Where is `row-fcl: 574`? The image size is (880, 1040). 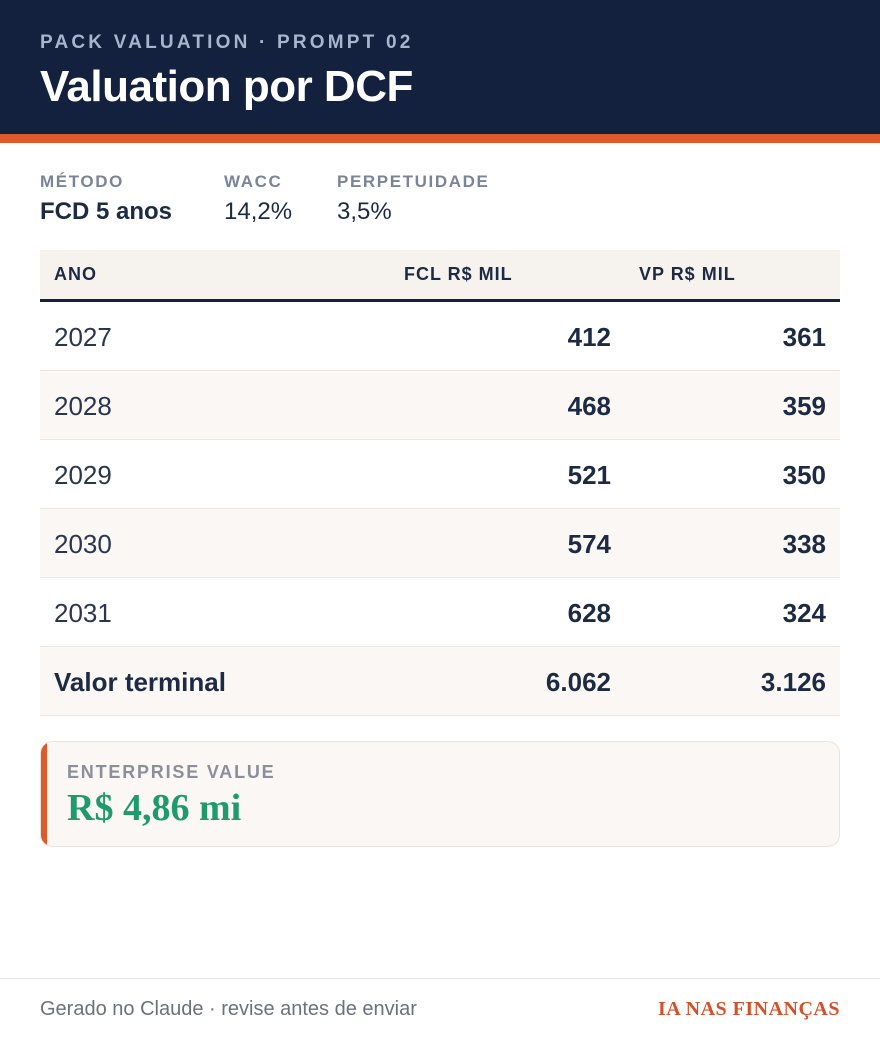
row-fcl: 574 is located at coordinates (589, 544).